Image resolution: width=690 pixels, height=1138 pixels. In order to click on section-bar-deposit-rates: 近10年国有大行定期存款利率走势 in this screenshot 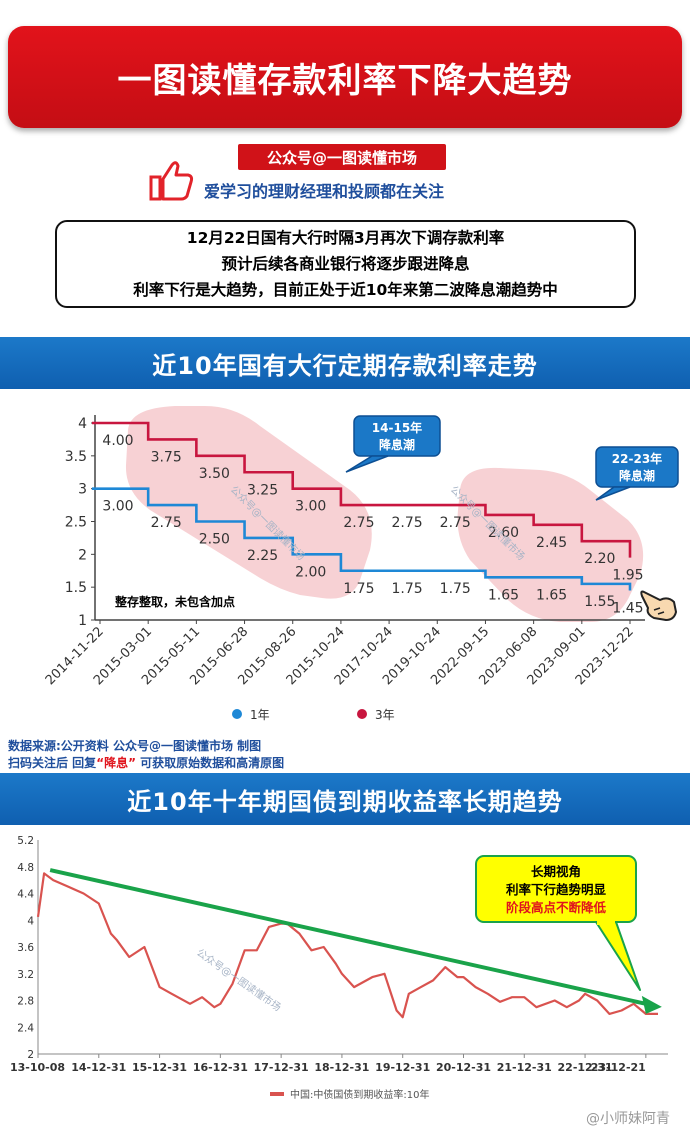, I will do `click(345, 363)`.